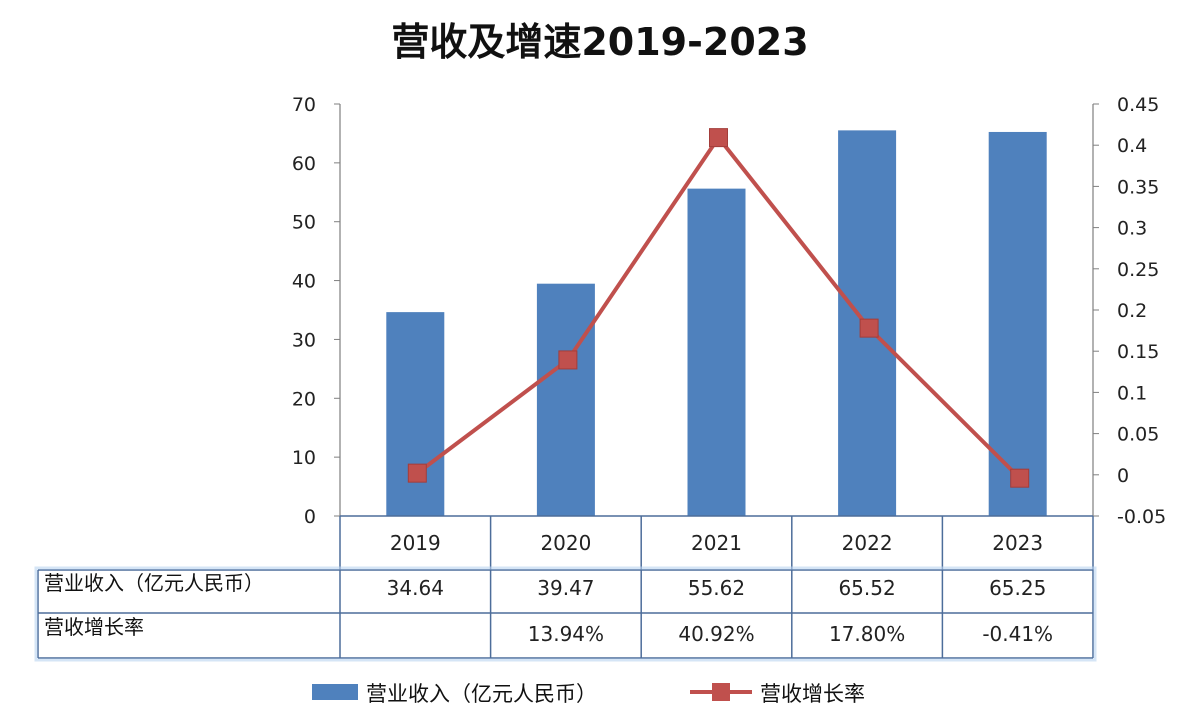 The width and height of the screenshot is (1184, 724). I want to click on left-tick-label: 60, so click(304, 164).